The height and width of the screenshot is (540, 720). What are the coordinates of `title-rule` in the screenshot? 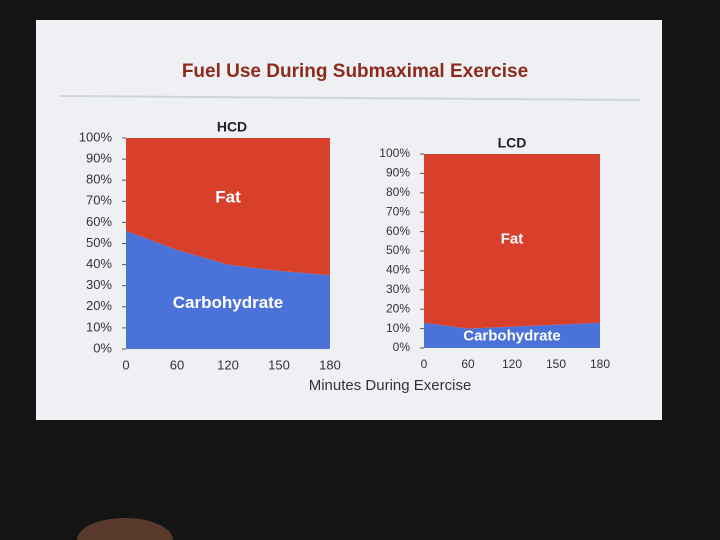 It's located at (350, 98).